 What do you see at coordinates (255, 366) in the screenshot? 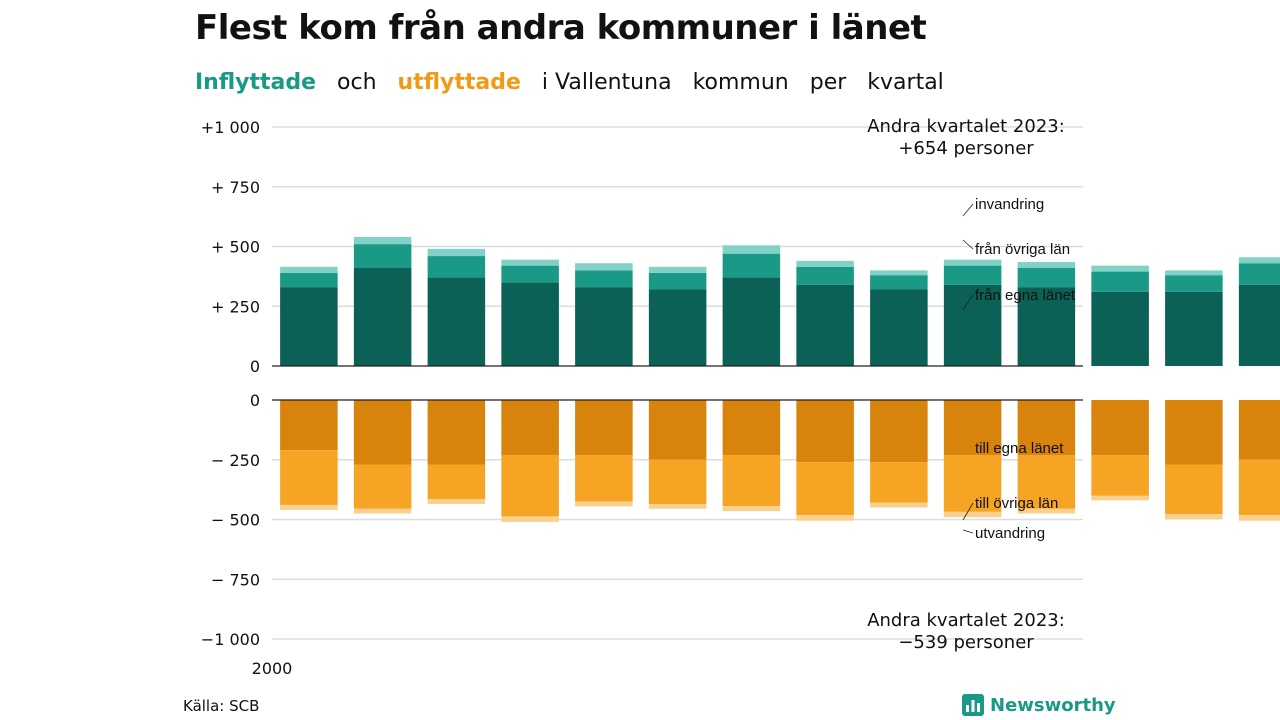
I see `y-tick-label-top: 0` at bounding box center [255, 366].